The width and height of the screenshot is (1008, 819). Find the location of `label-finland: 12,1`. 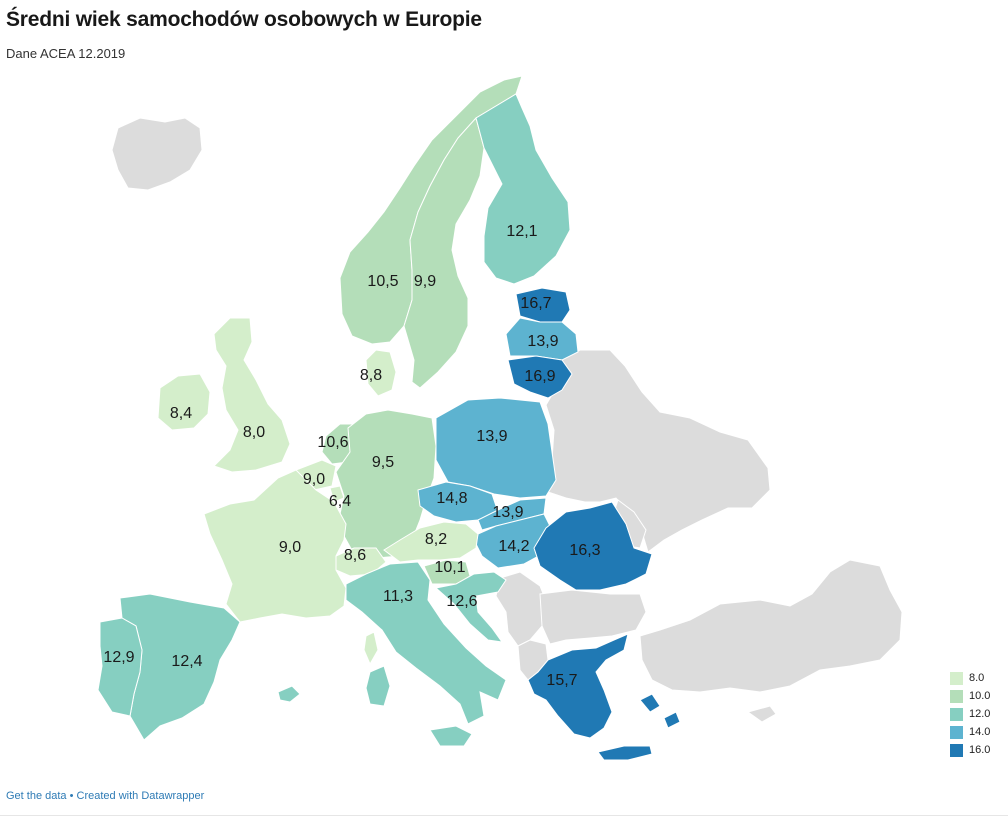

label-finland: 12,1 is located at coordinates (521, 231).